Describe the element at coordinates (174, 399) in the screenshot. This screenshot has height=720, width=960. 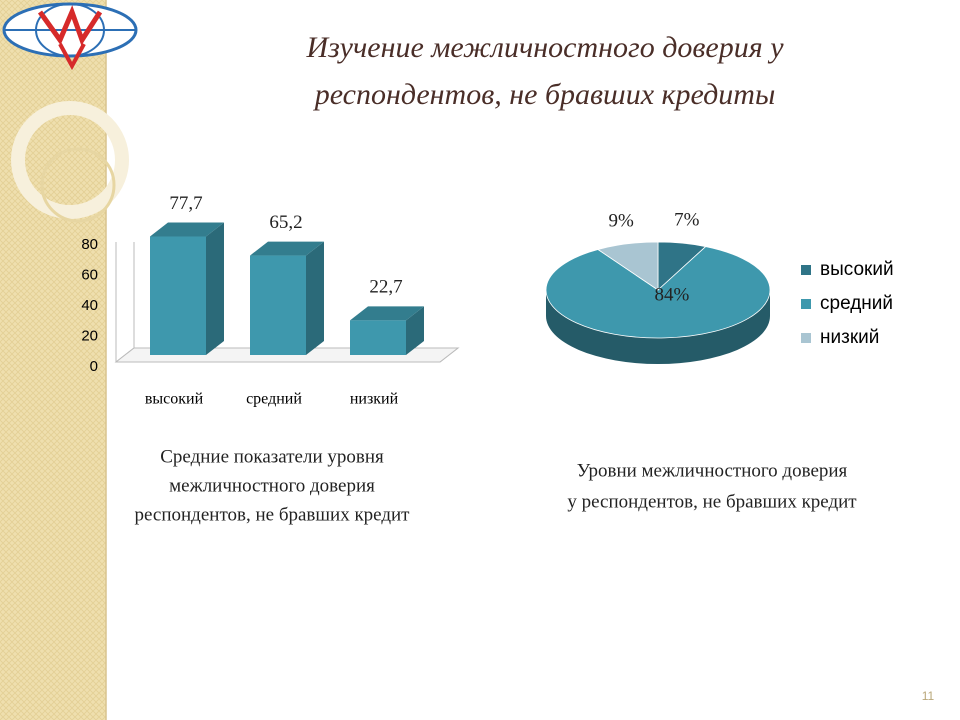
I see `x-tick-label: высокий` at that location.